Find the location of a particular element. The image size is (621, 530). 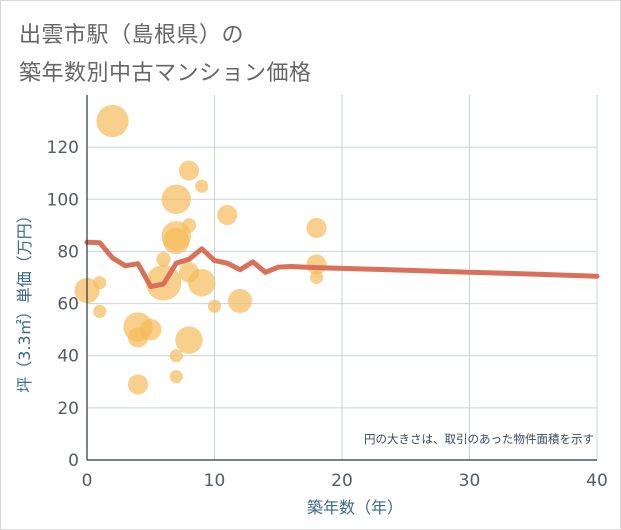

chart-title-line1: 出雲市駅（島根県）の is located at coordinates (132, 35).